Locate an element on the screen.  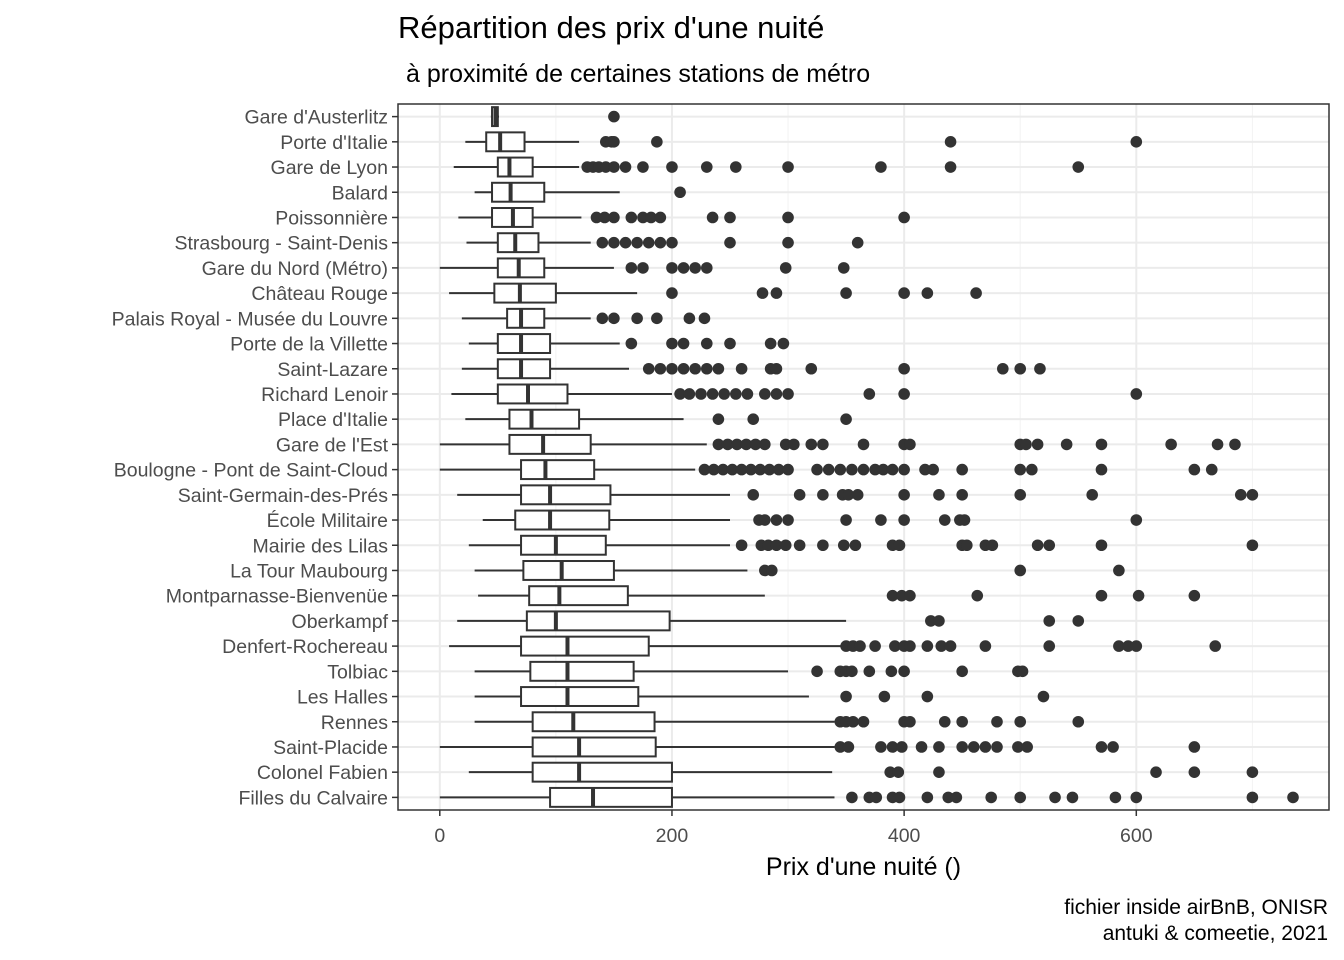
y-tick-label: Oberkampf is located at coordinates (340, 622).